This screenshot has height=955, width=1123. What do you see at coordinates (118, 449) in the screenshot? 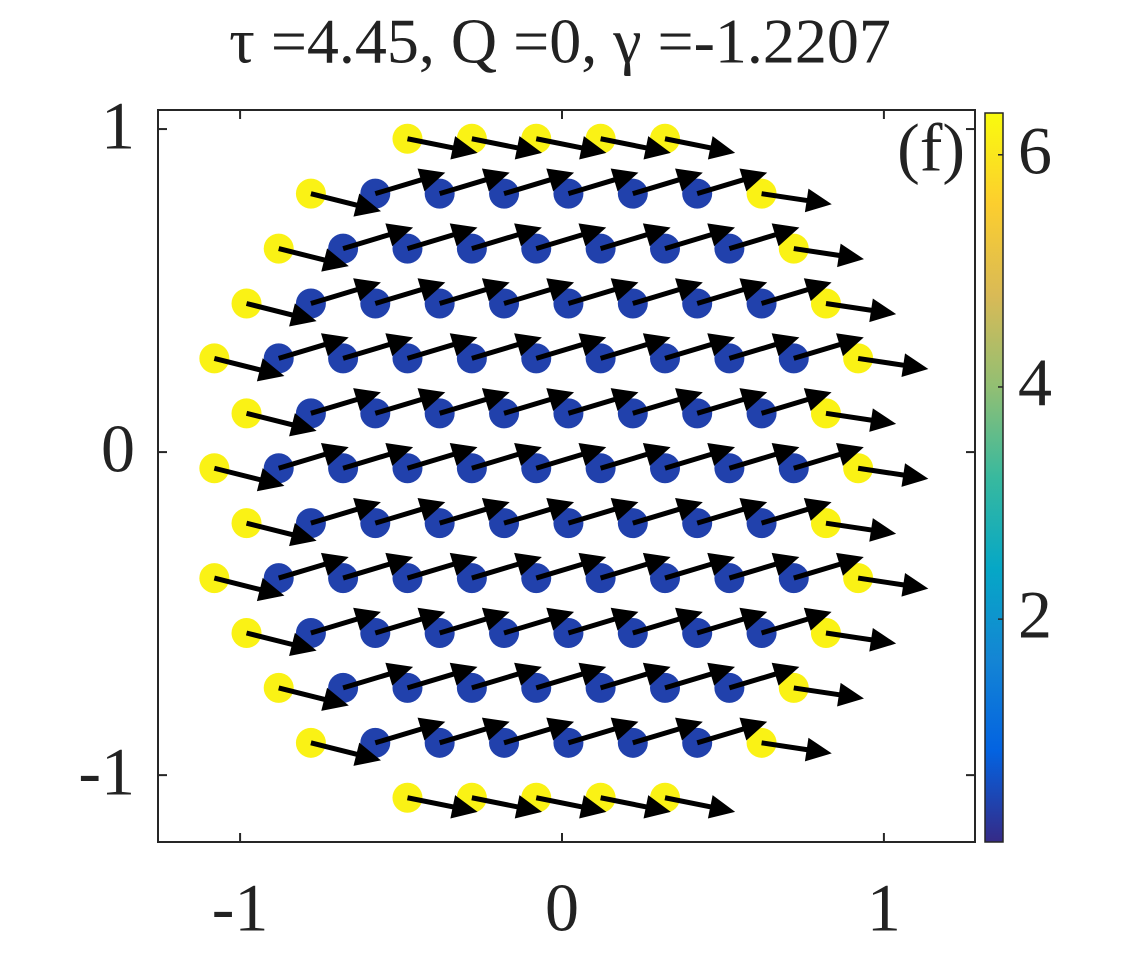
I see `y-tick-label: 0` at bounding box center [118, 449].